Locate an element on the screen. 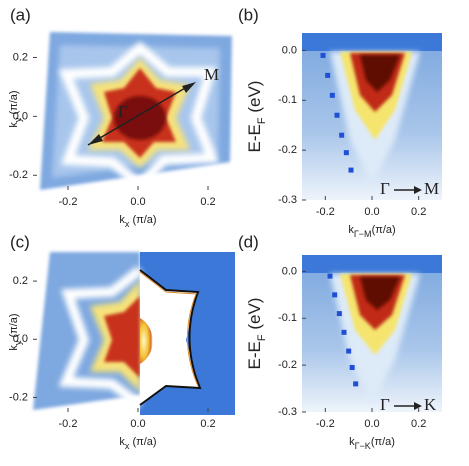 The width and height of the screenshot is (469, 466). arrow is located at coordinates (140, 114).